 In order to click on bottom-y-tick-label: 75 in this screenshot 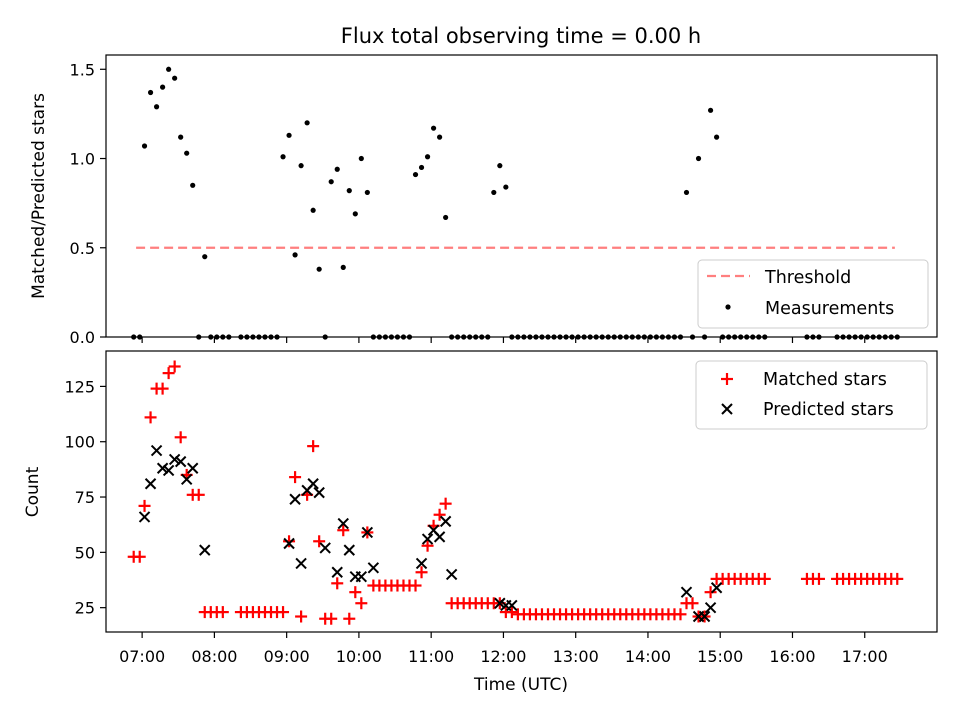, I will do `click(85, 497)`.